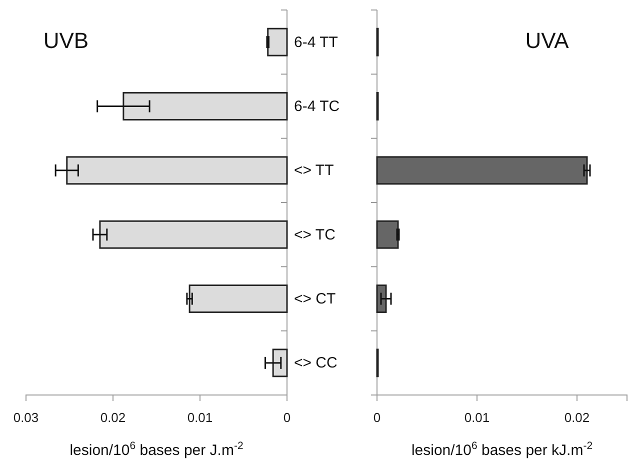  Describe the element at coordinates (26, 418) in the screenshot. I see `x-tick-label: 0.03` at that location.